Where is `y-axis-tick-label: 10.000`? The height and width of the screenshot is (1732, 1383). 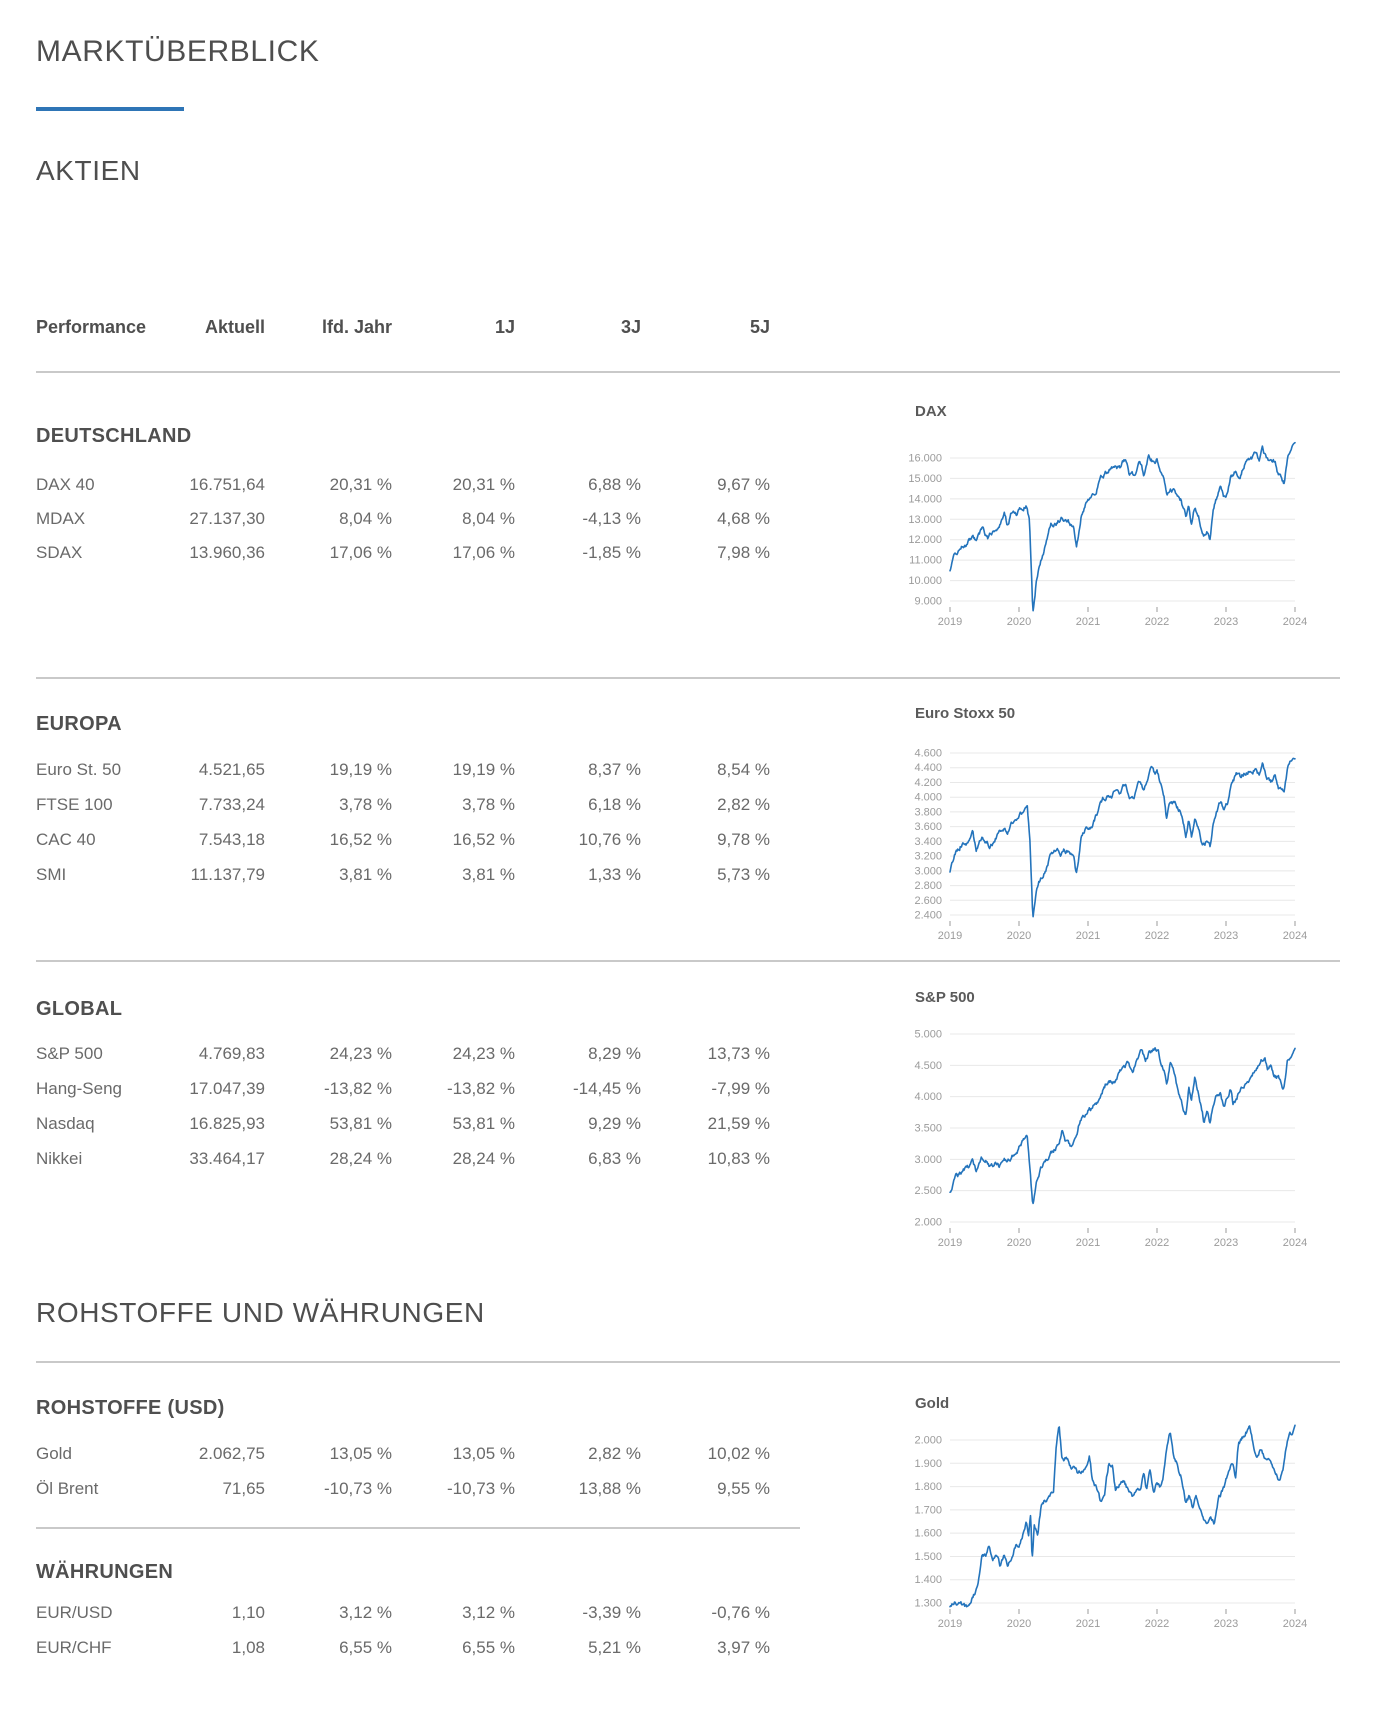 y-axis-tick-label: 10.000 is located at coordinates (925, 581).